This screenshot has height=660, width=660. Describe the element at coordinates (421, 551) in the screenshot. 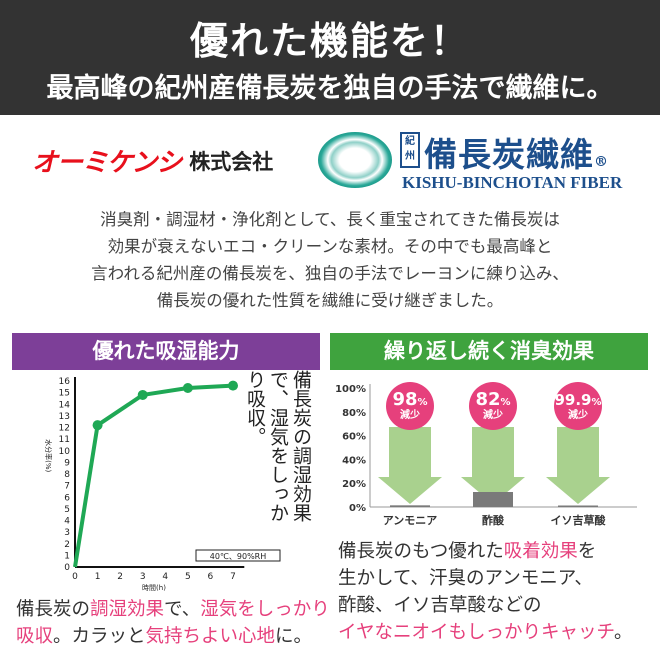

I see `caption-text: 備長炭のもつ優れた` at that location.